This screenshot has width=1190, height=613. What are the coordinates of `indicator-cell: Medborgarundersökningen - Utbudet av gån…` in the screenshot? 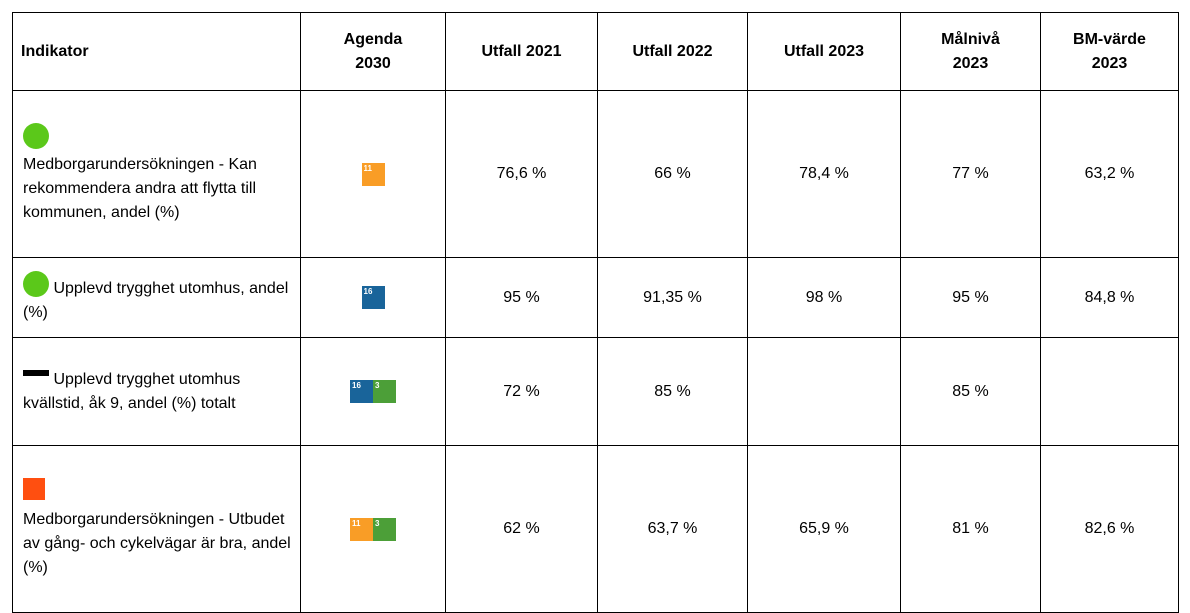 It's located at (156, 529).